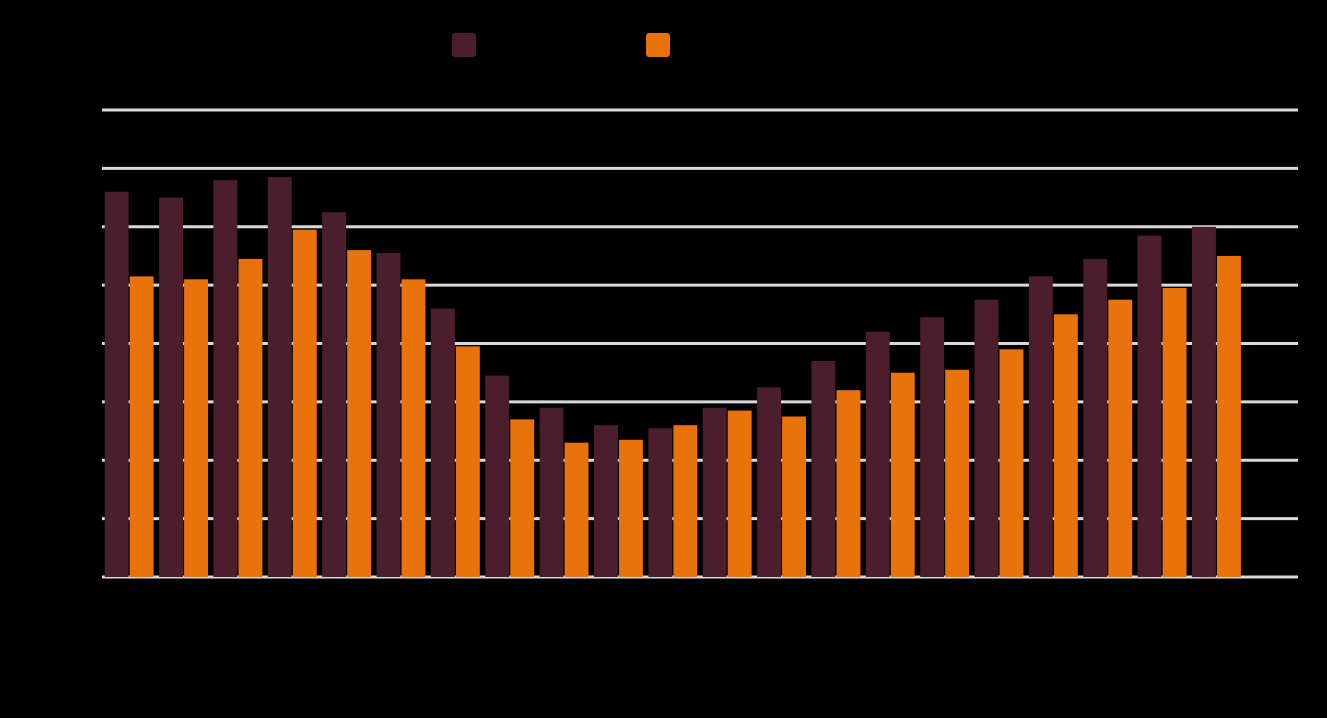  Describe the element at coordinates (561, 45) in the screenshot. I see `legend` at that location.